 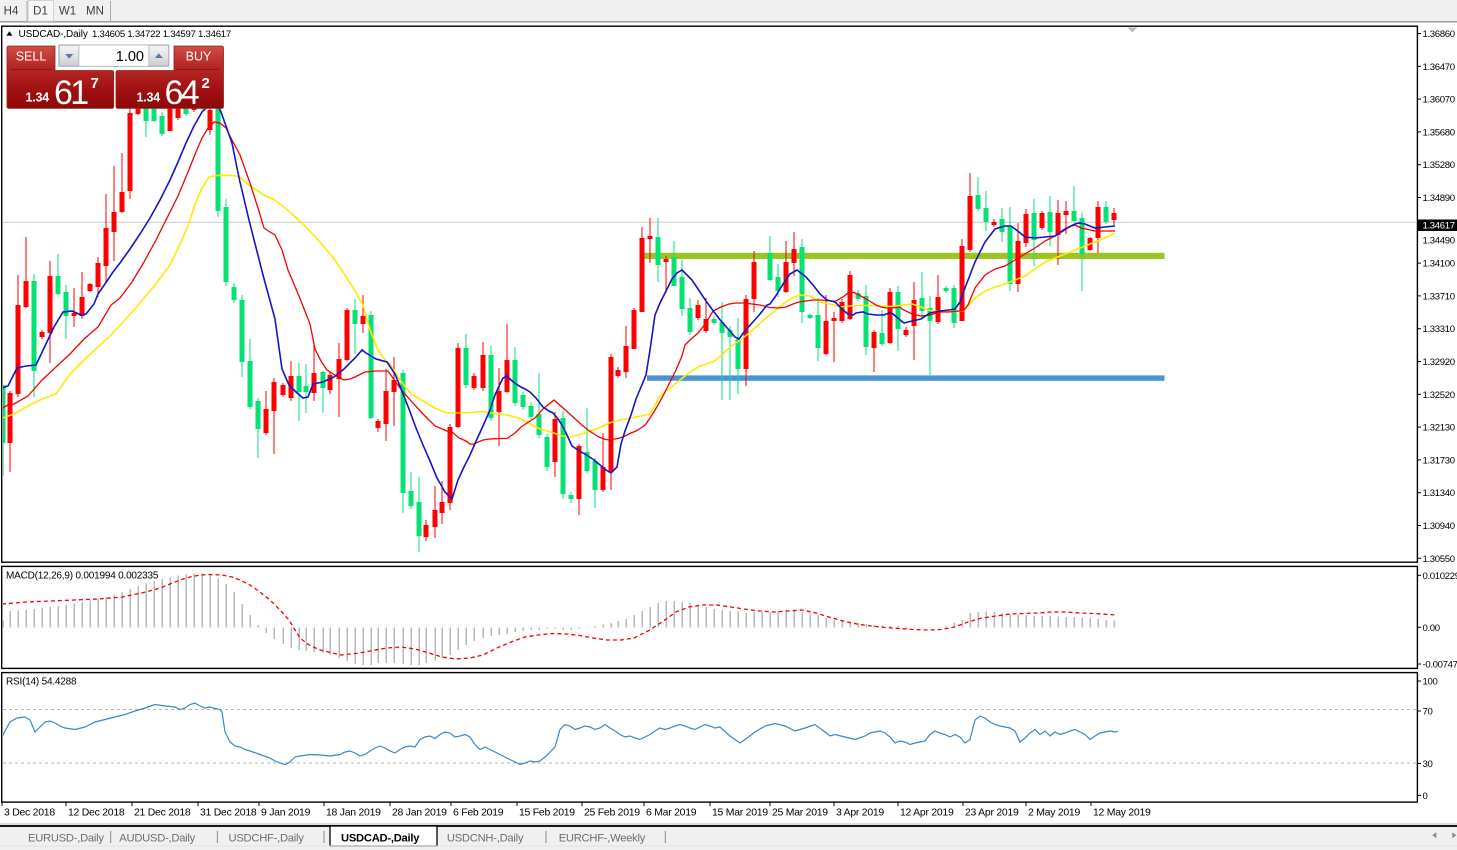 What do you see at coordinates (95, 83) in the screenshot?
I see `svg-text: 7` at bounding box center [95, 83].